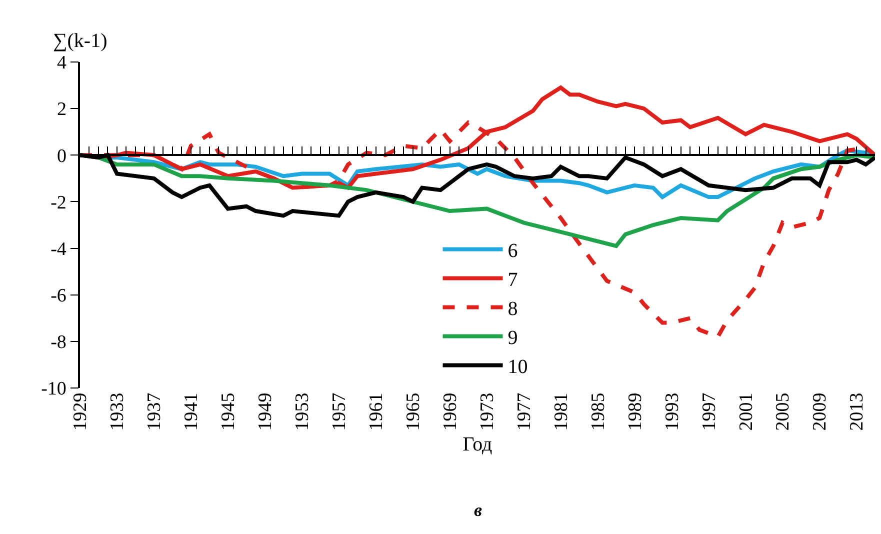 The image size is (881, 534). Describe the element at coordinates (524, 411) in the screenshot. I see `x-tick-label: 1977` at that location.